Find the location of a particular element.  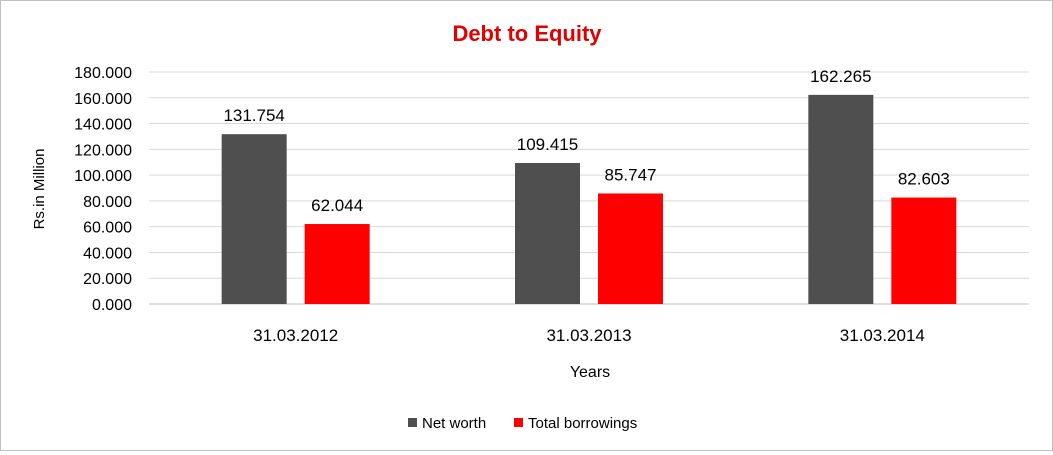

legend-label: Net worth is located at coordinates (454, 423).